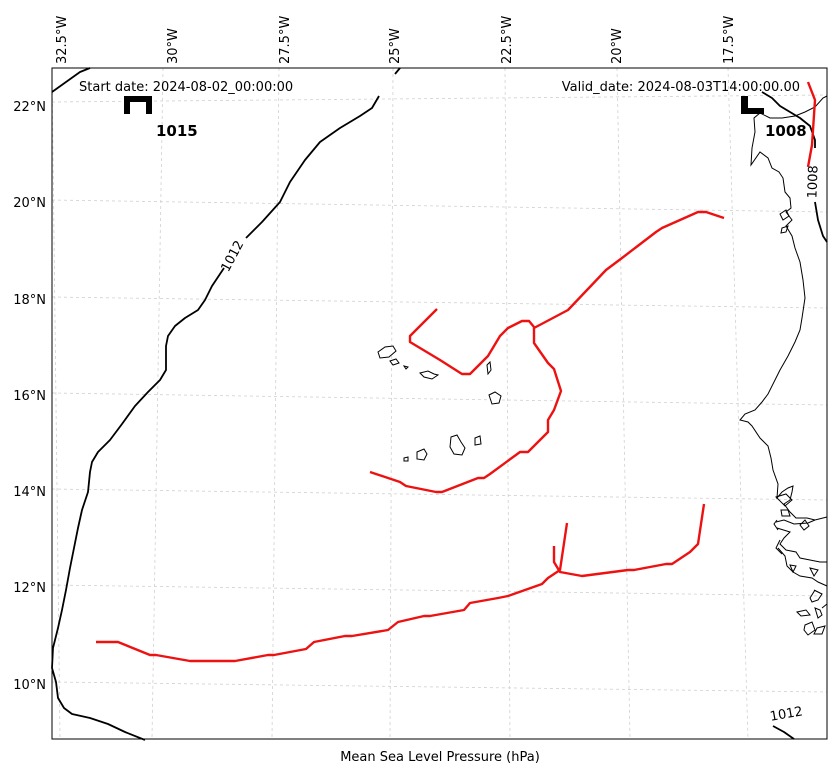  I want to click on trough-east-edge, so click(811, 124).